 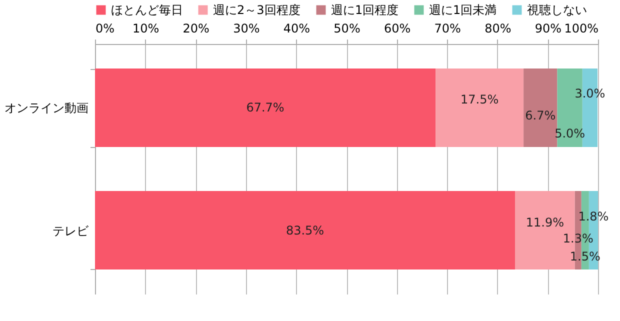 I want to click on data-label: 1.3%, so click(x=578, y=238).